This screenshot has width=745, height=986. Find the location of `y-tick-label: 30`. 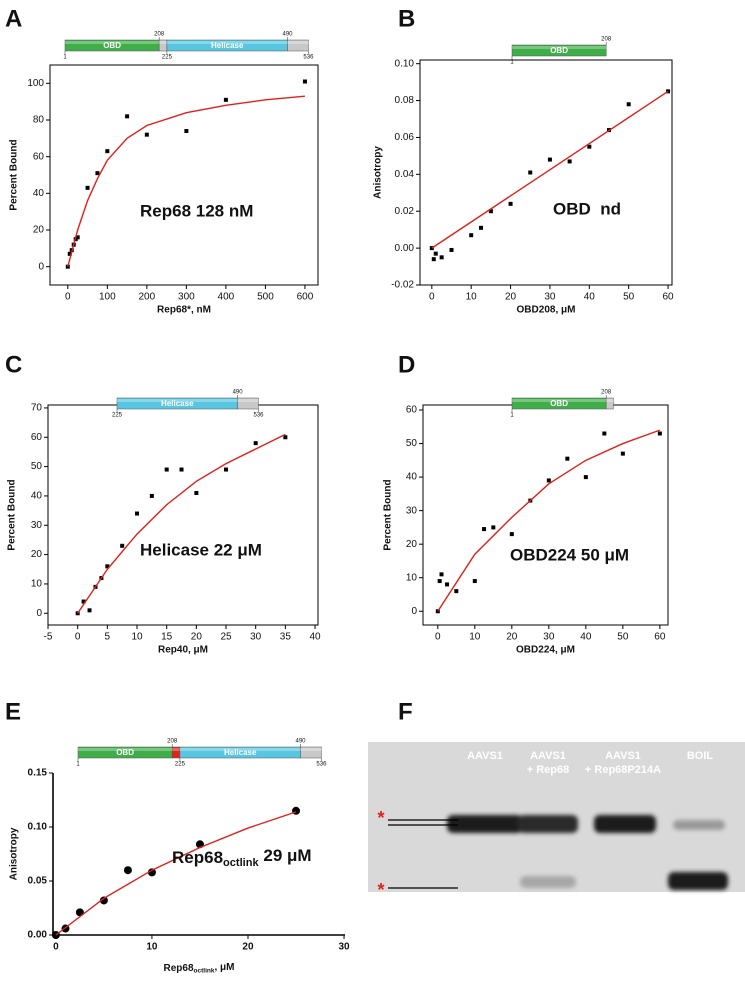

y-tick-label: 30 is located at coordinates (37, 525).